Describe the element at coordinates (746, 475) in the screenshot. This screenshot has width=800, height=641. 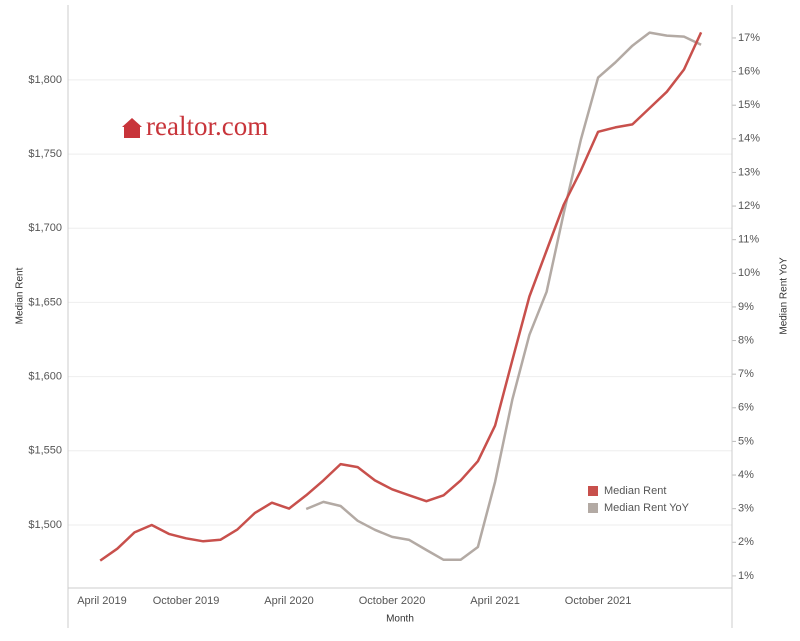
I see `y2-tick-label: 4%` at that location.